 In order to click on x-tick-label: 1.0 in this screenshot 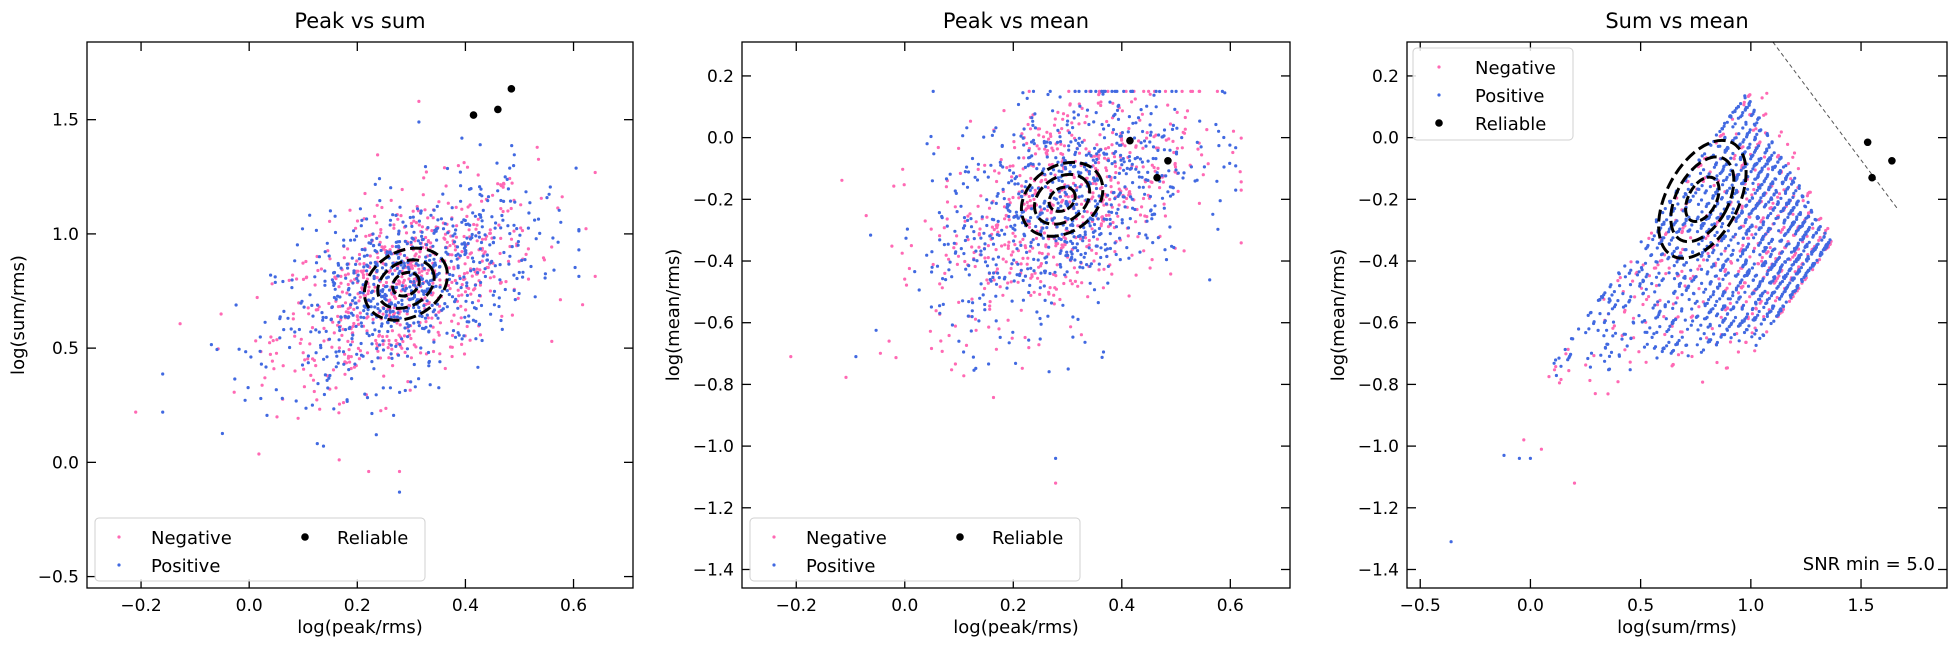, I will do `click(1750, 606)`.